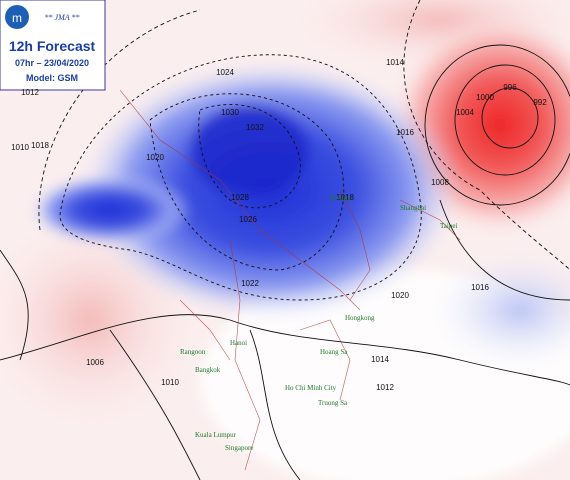  What do you see at coordinates (334, 352) in the screenshot?
I see `city-label: Hoang Sa` at bounding box center [334, 352].